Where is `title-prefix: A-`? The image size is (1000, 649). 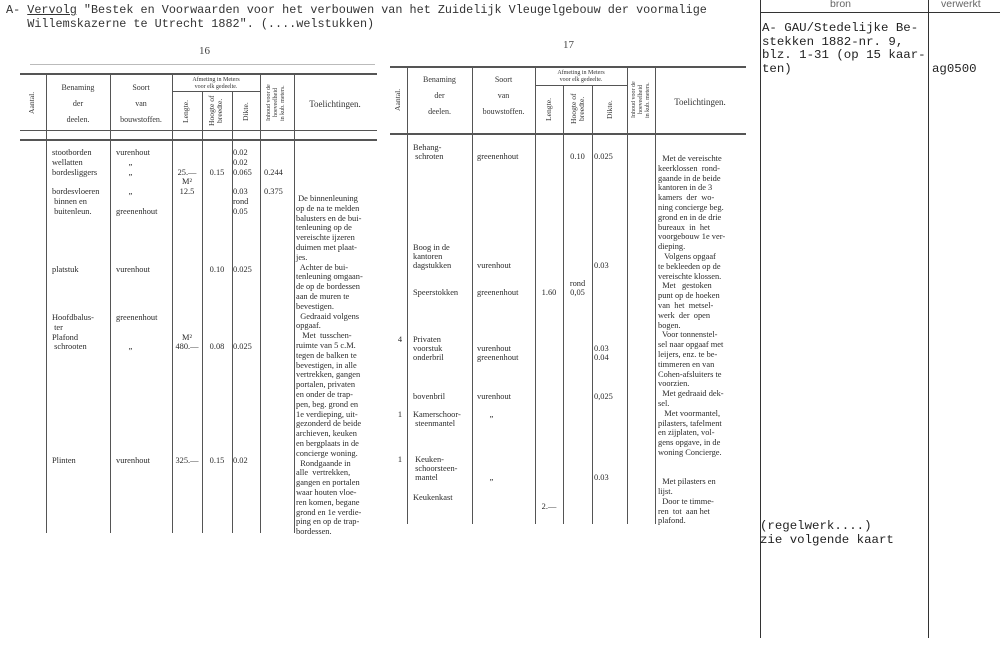 title-prefix: A- is located at coordinates (17, 10).